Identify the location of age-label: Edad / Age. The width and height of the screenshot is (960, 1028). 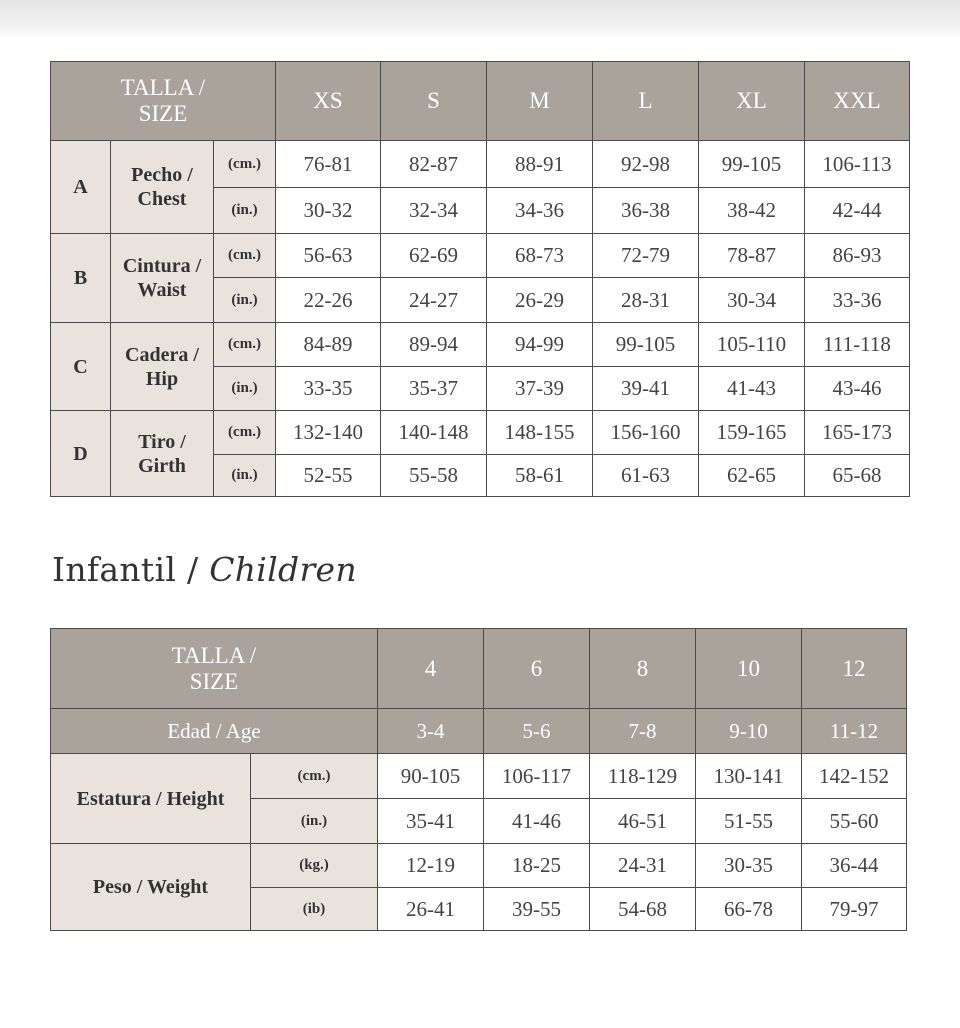
(214, 731).